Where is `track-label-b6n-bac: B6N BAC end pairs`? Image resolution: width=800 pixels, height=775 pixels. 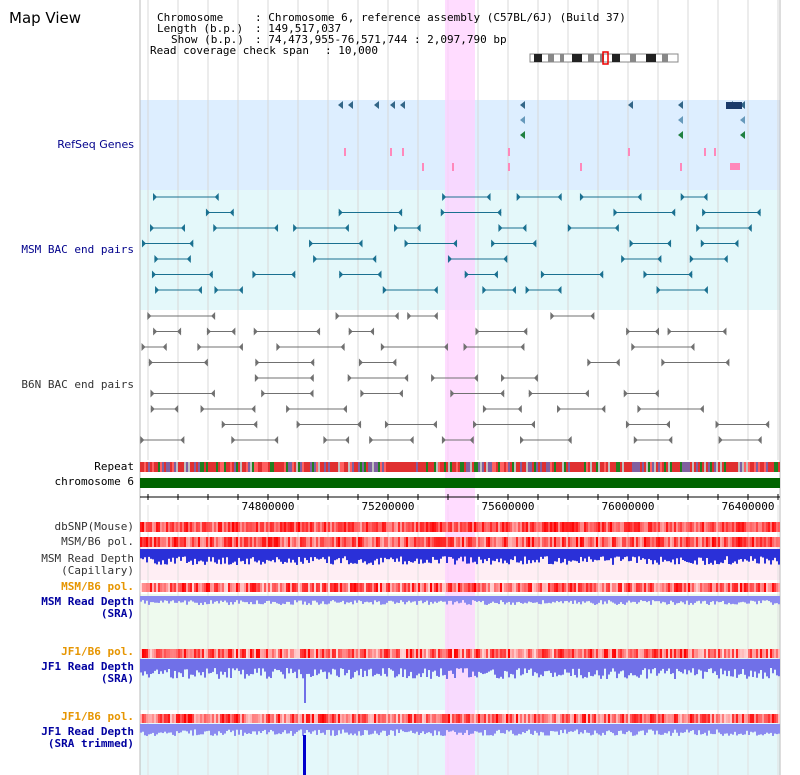 track-label-b6n-bac: B6N BAC end pairs is located at coordinates (77, 384).